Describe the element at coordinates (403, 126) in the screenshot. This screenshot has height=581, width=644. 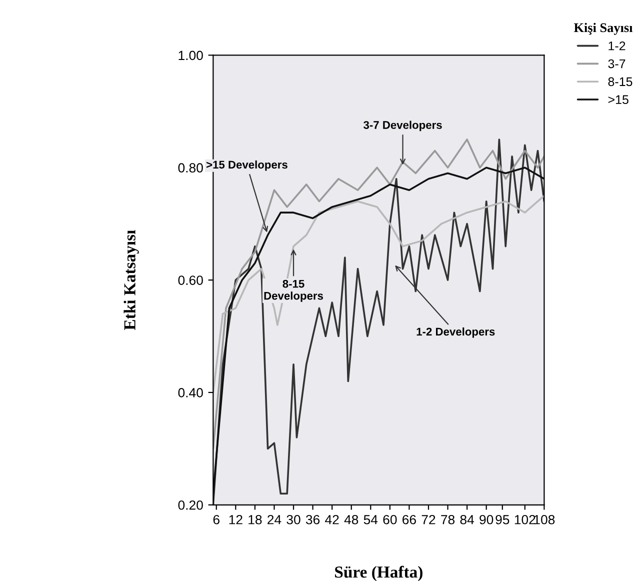
I see `annotation: 3-7 Developers` at that location.